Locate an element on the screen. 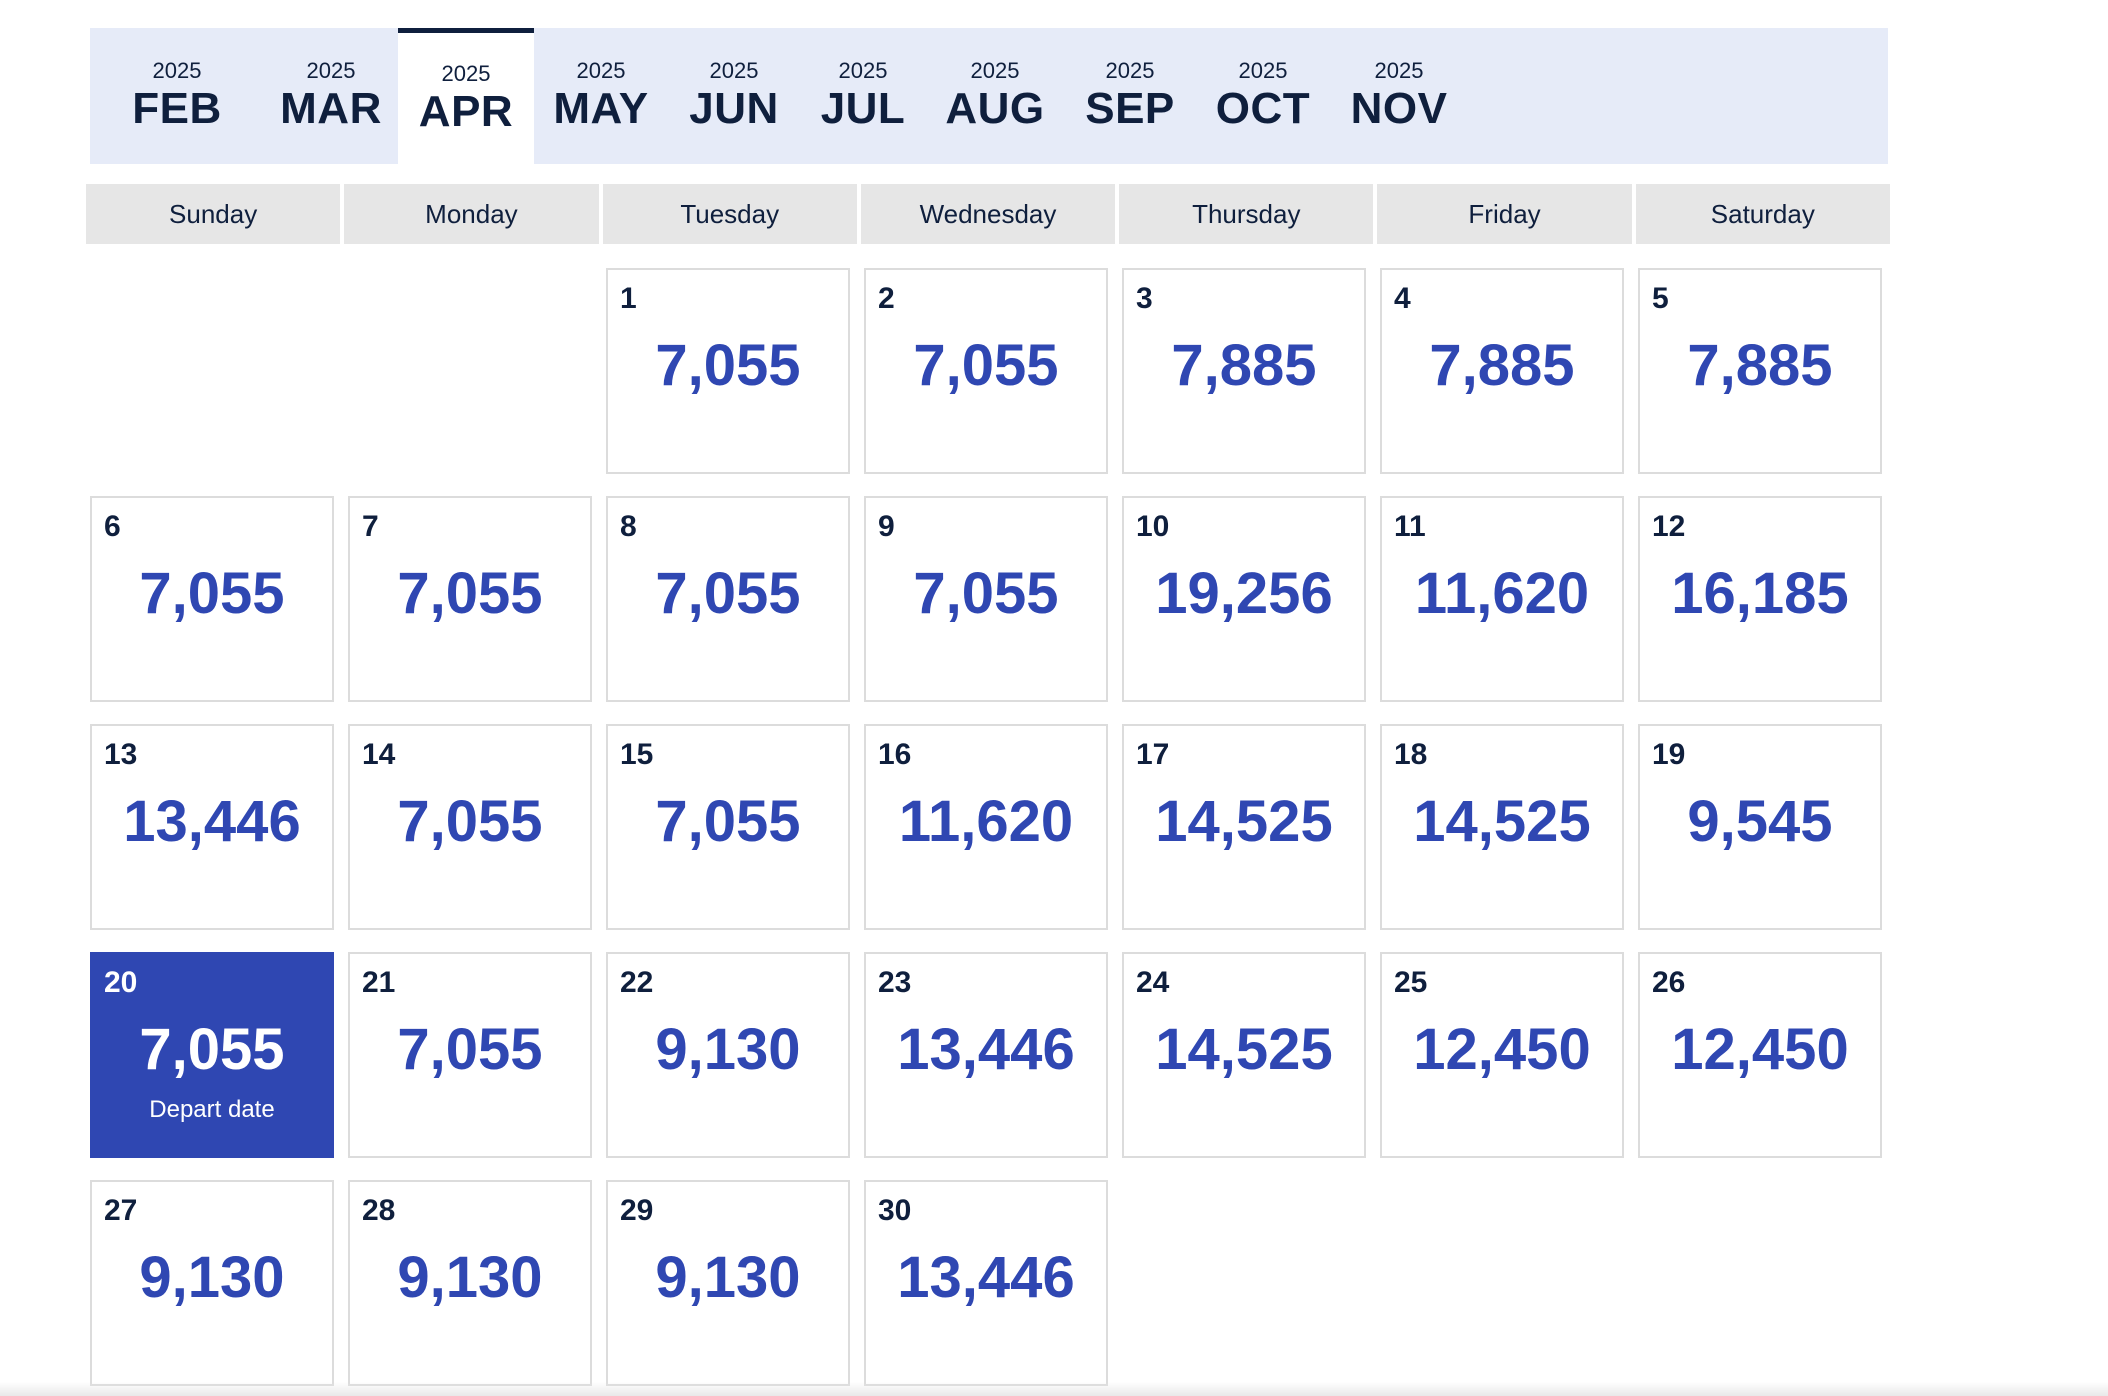 This screenshot has height=1396, width=2108. bottom-scroll-shadow is located at coordinates (1054, 1389).